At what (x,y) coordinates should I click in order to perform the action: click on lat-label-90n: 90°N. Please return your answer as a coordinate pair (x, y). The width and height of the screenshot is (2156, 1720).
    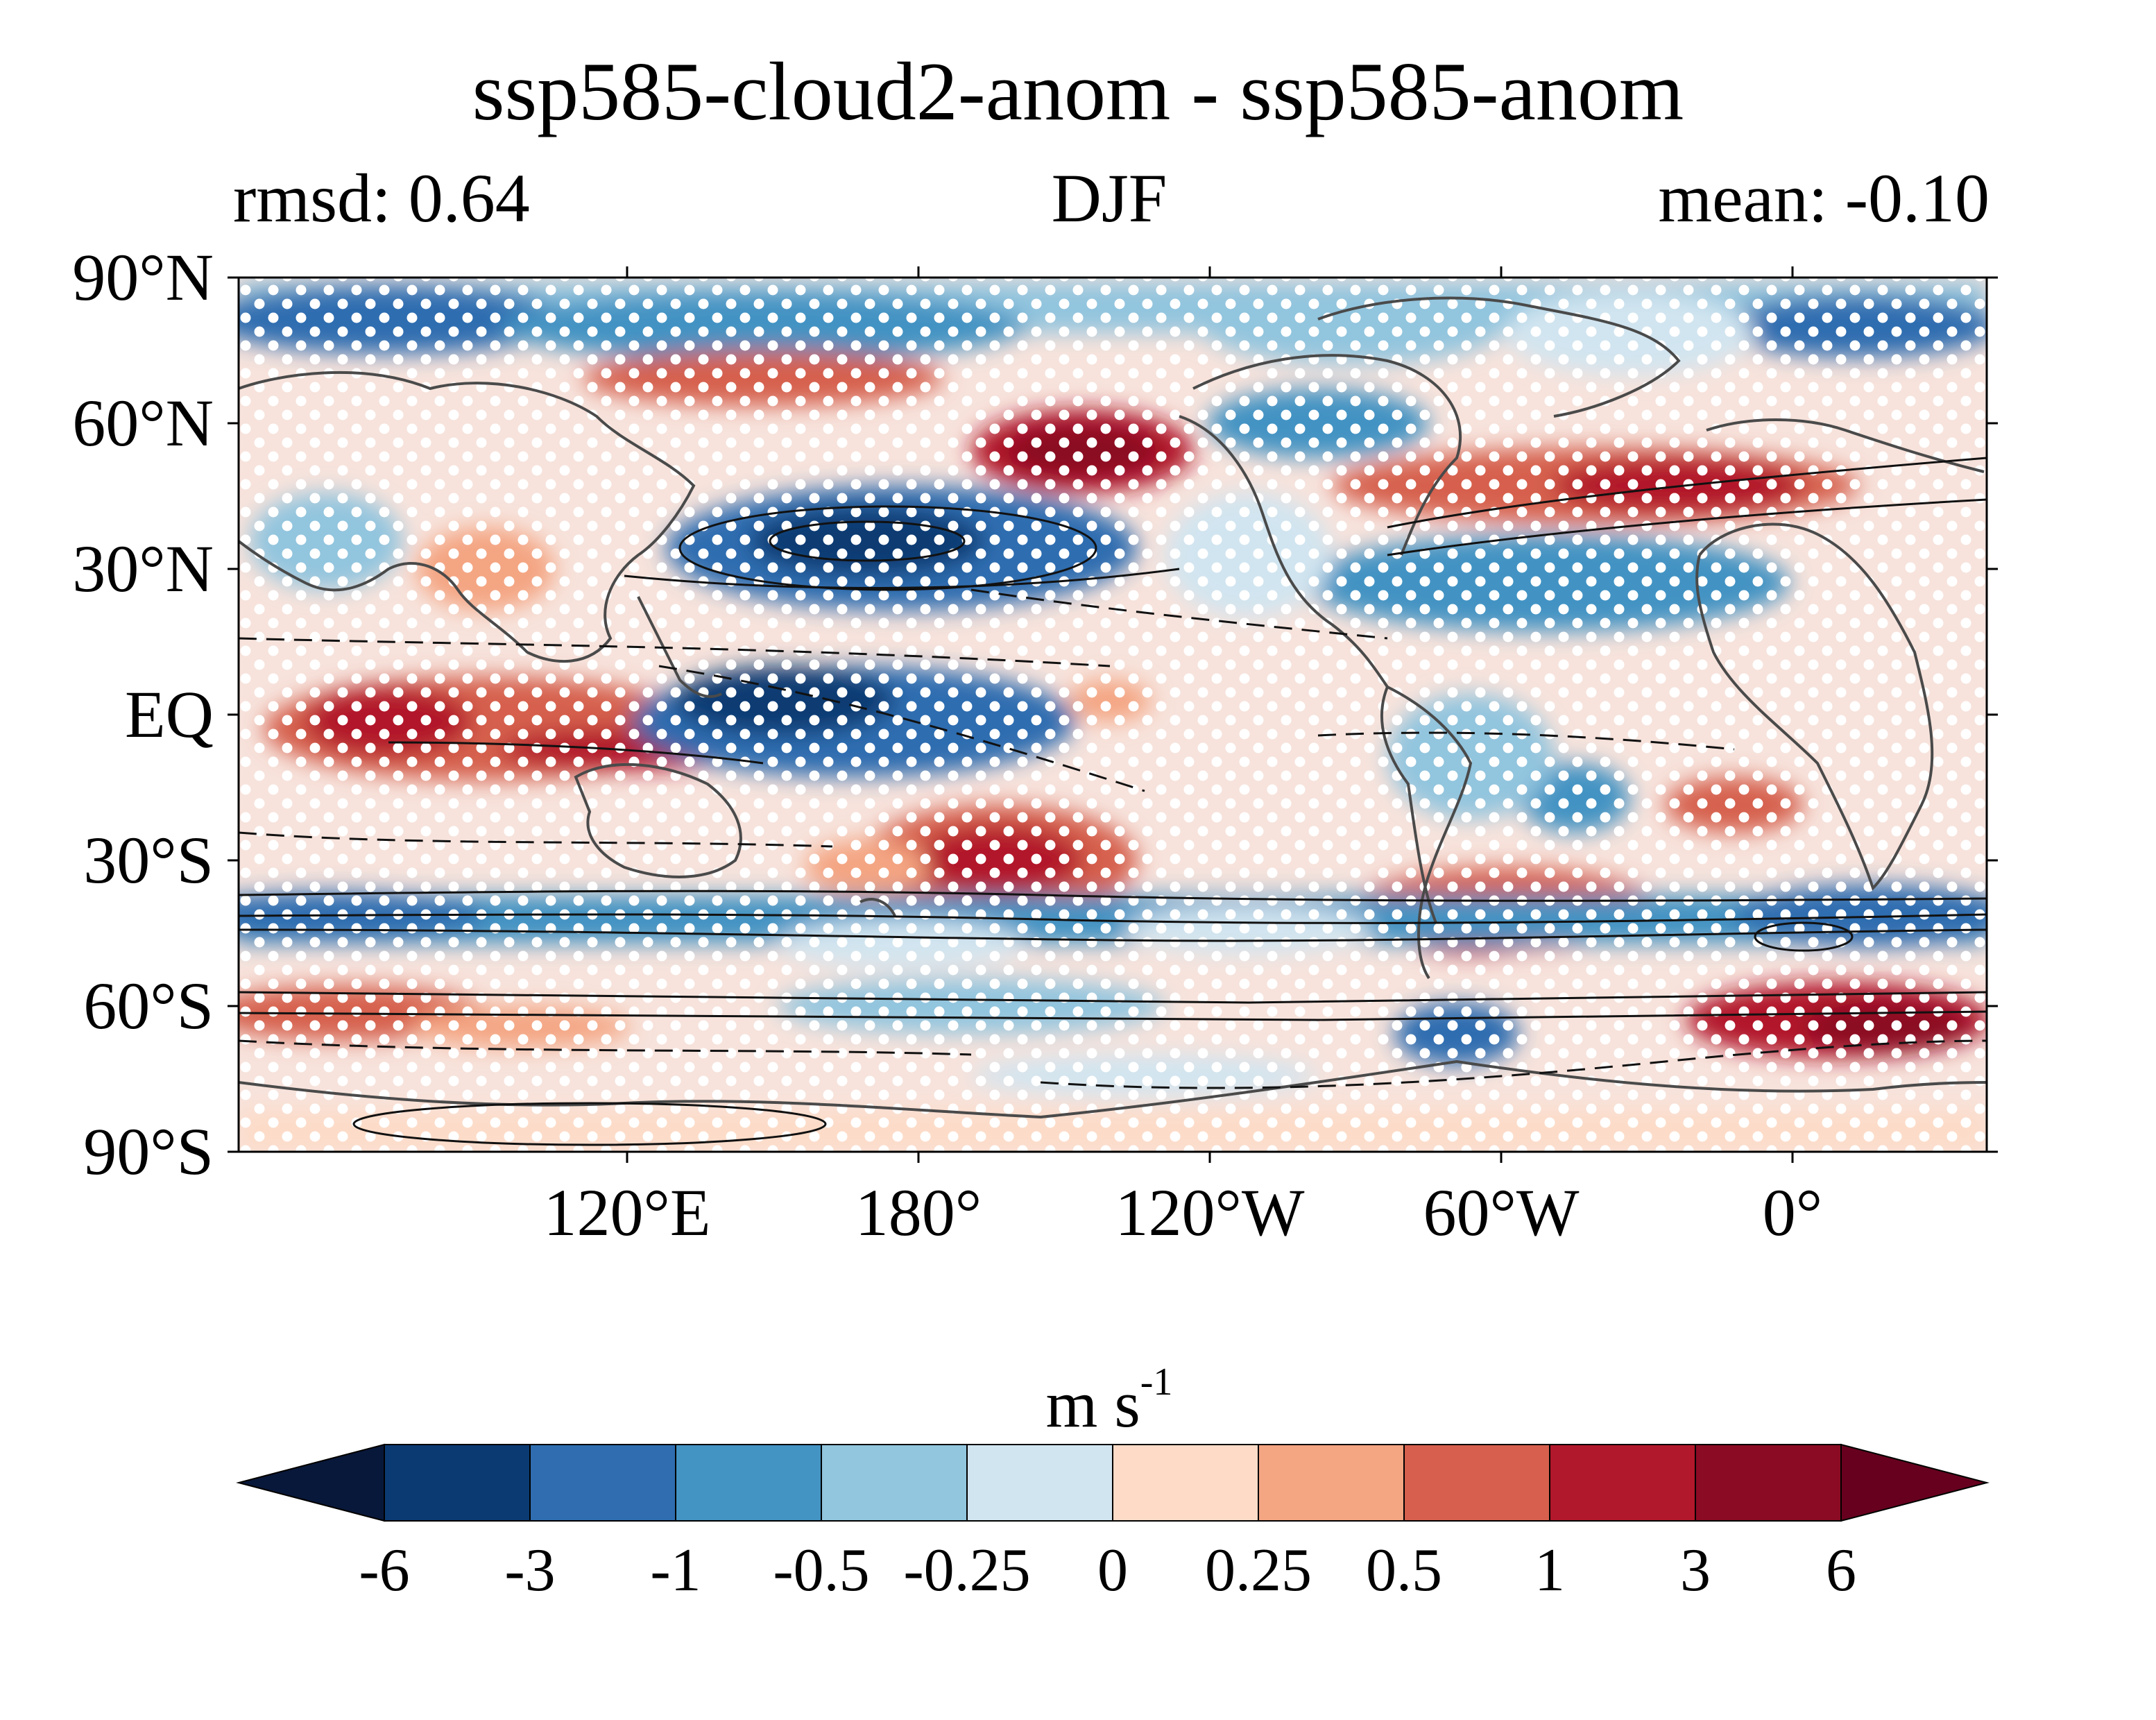
    Looking at the image, I should click on (143, 277).